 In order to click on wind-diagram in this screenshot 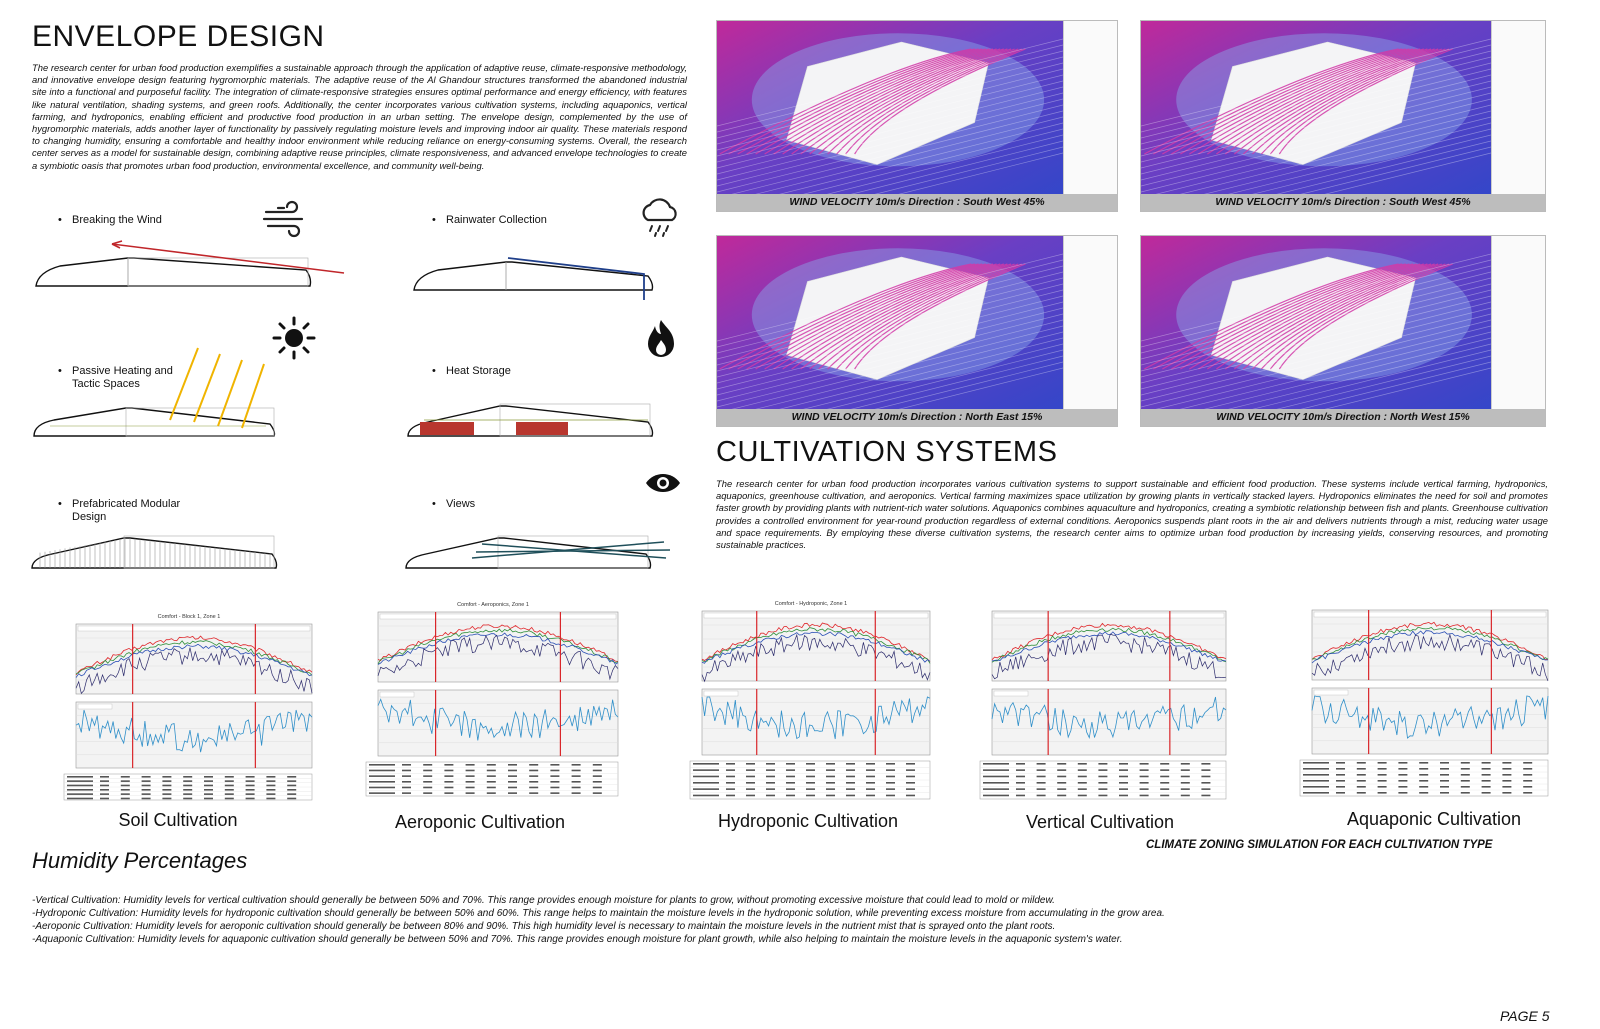, I will do `click(190, 263)`.